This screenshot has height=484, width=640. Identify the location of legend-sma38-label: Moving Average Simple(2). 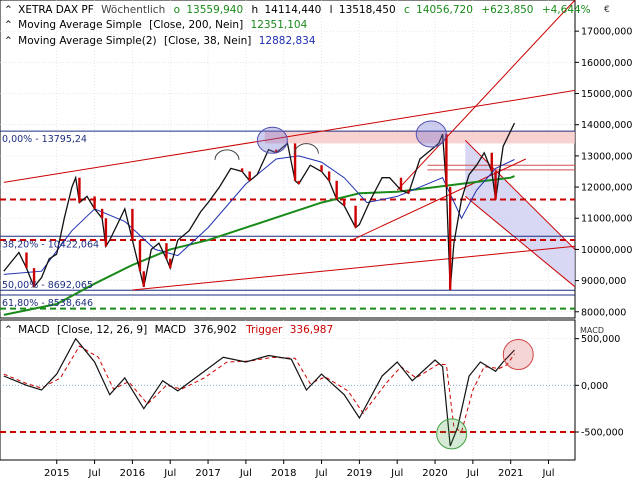
(87, 41).